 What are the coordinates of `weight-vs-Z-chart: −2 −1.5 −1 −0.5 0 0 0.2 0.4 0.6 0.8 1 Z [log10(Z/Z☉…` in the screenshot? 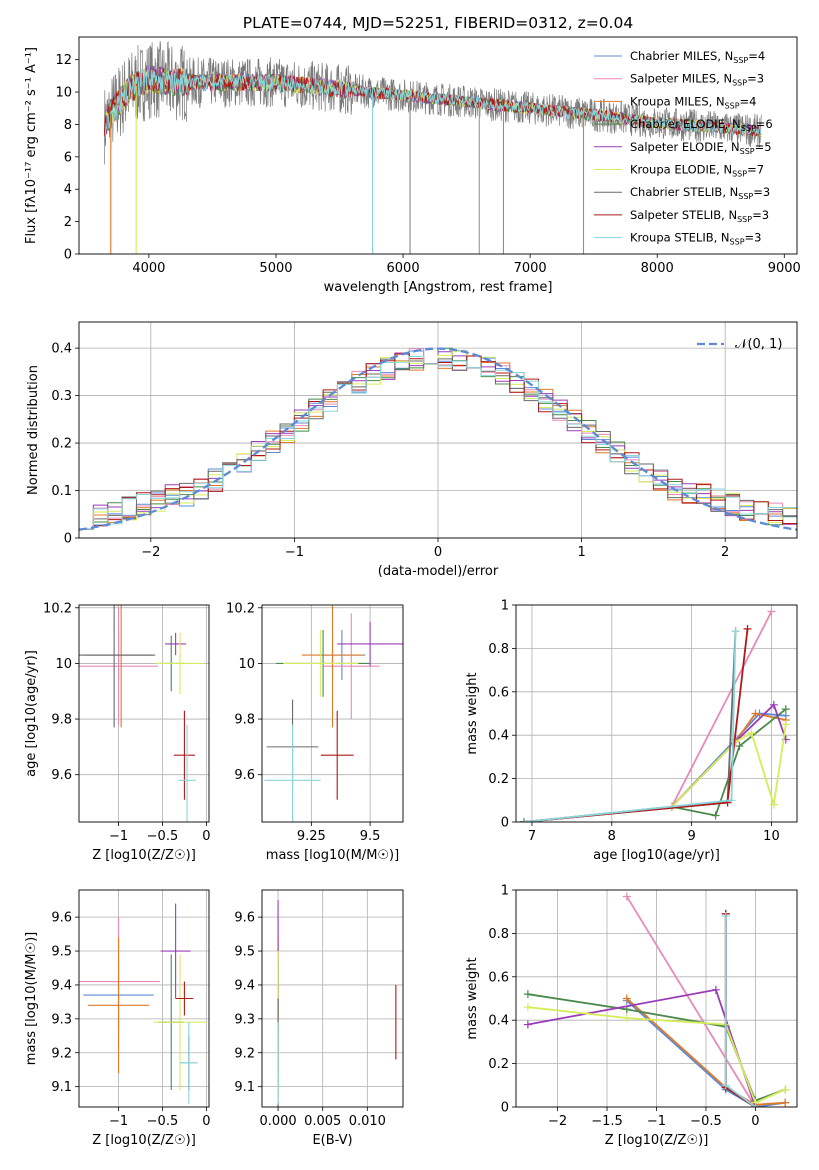 It's located at (631, 1016).